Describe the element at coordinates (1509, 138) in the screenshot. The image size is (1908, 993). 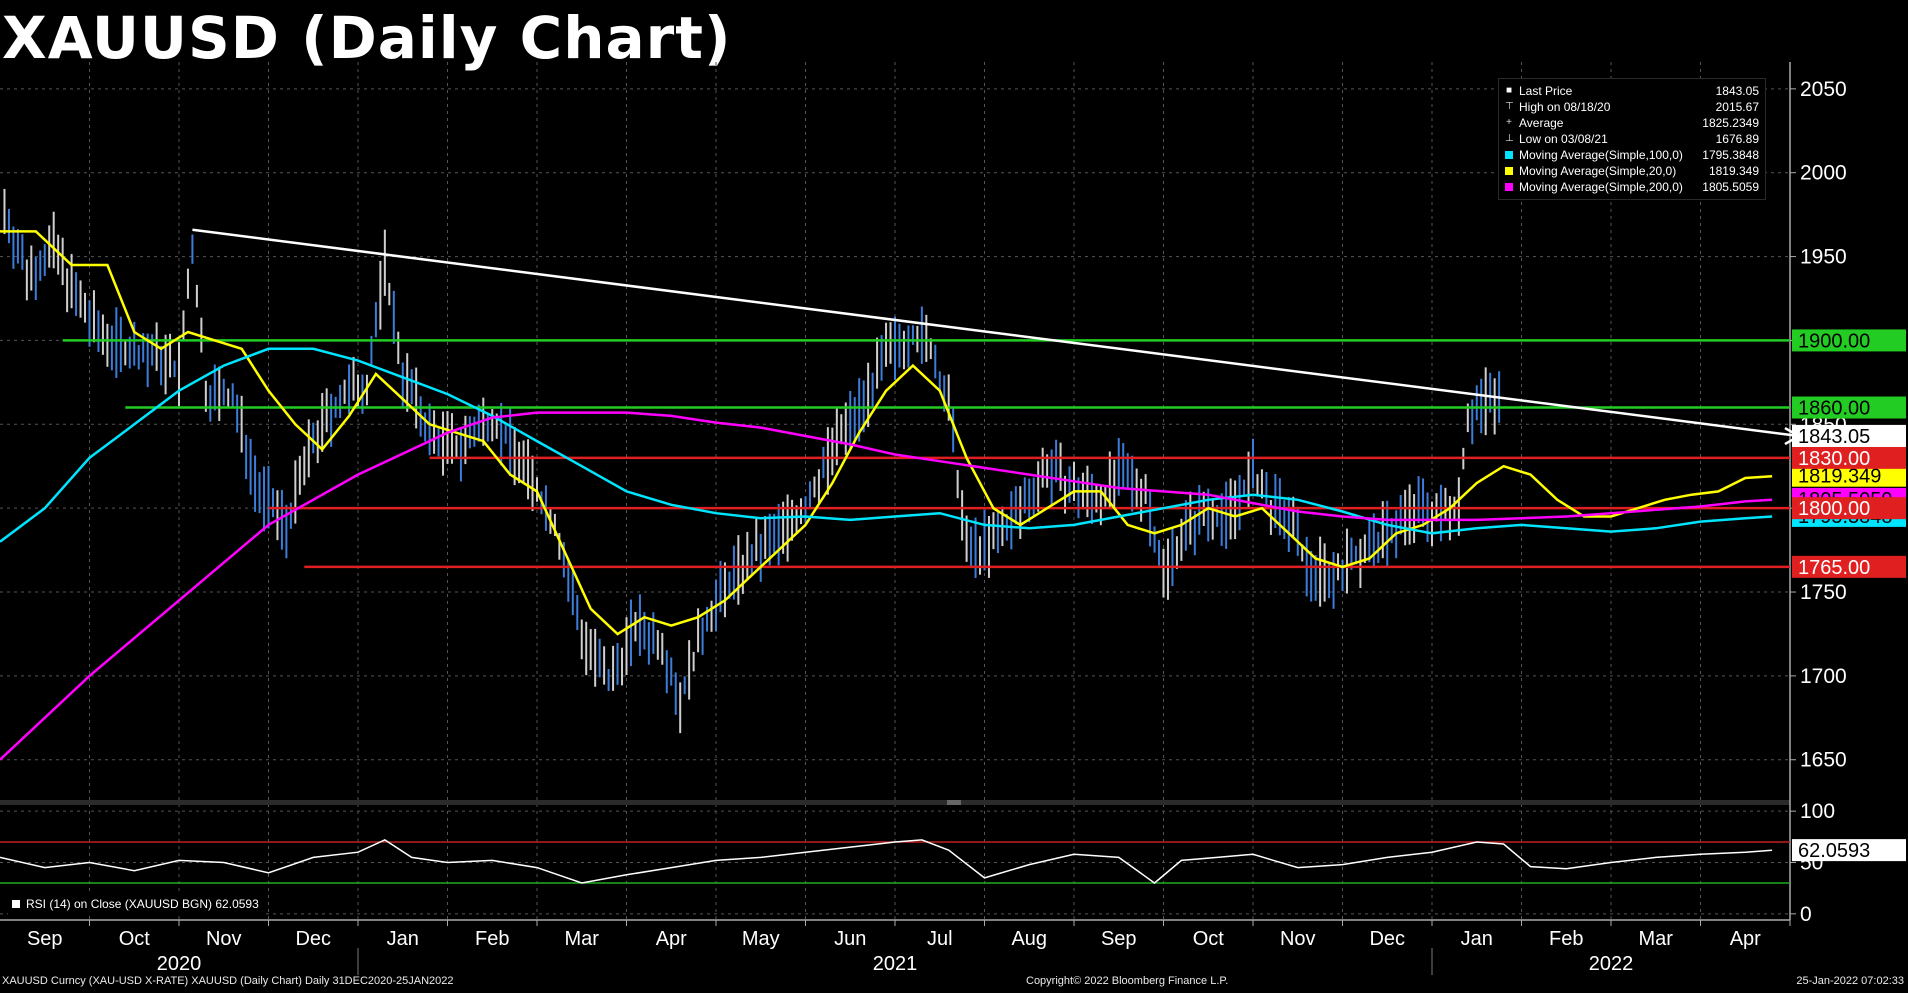
I see `legend-glyph: ⊥` at that location.